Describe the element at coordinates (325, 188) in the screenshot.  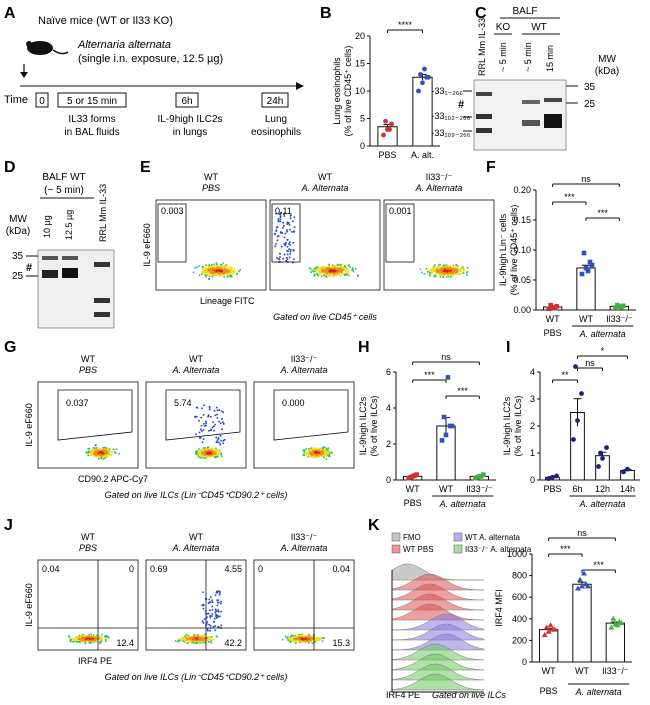
I see `flow-e-plot-subtitle: A. Alternata` at that location.